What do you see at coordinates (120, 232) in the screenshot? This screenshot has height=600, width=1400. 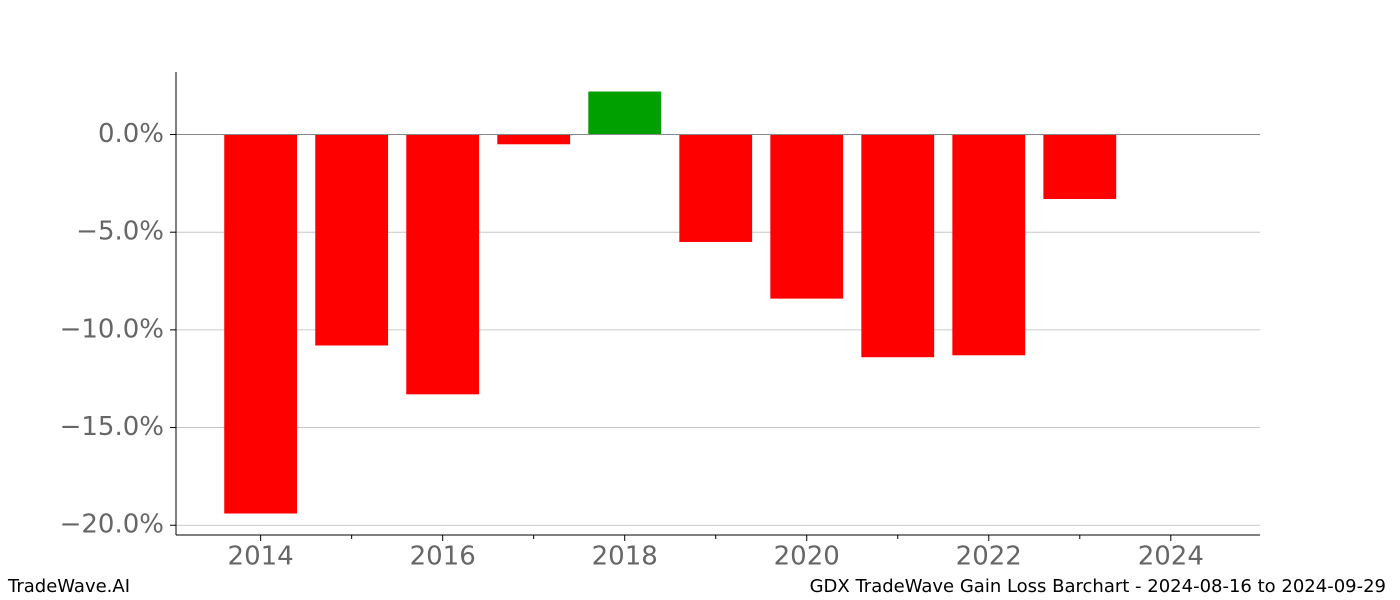 I see `y-tick-label: −5.0%` at bounding box center [120, 232].